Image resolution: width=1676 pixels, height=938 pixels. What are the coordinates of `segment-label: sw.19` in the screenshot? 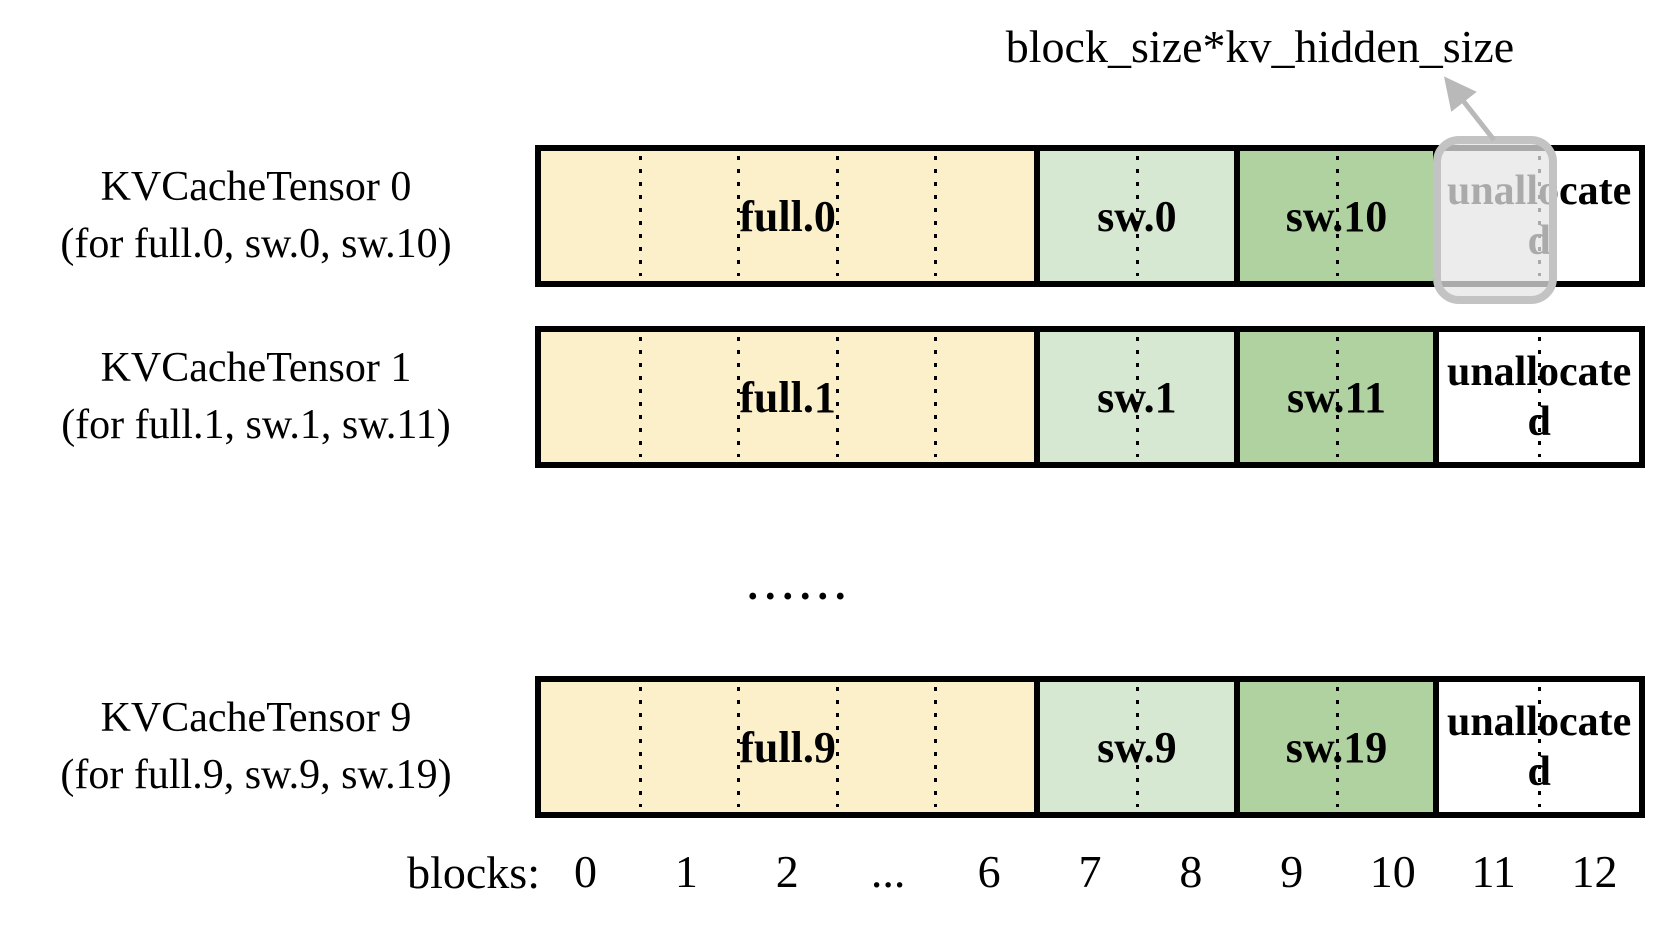 It's located at (1336, 747).